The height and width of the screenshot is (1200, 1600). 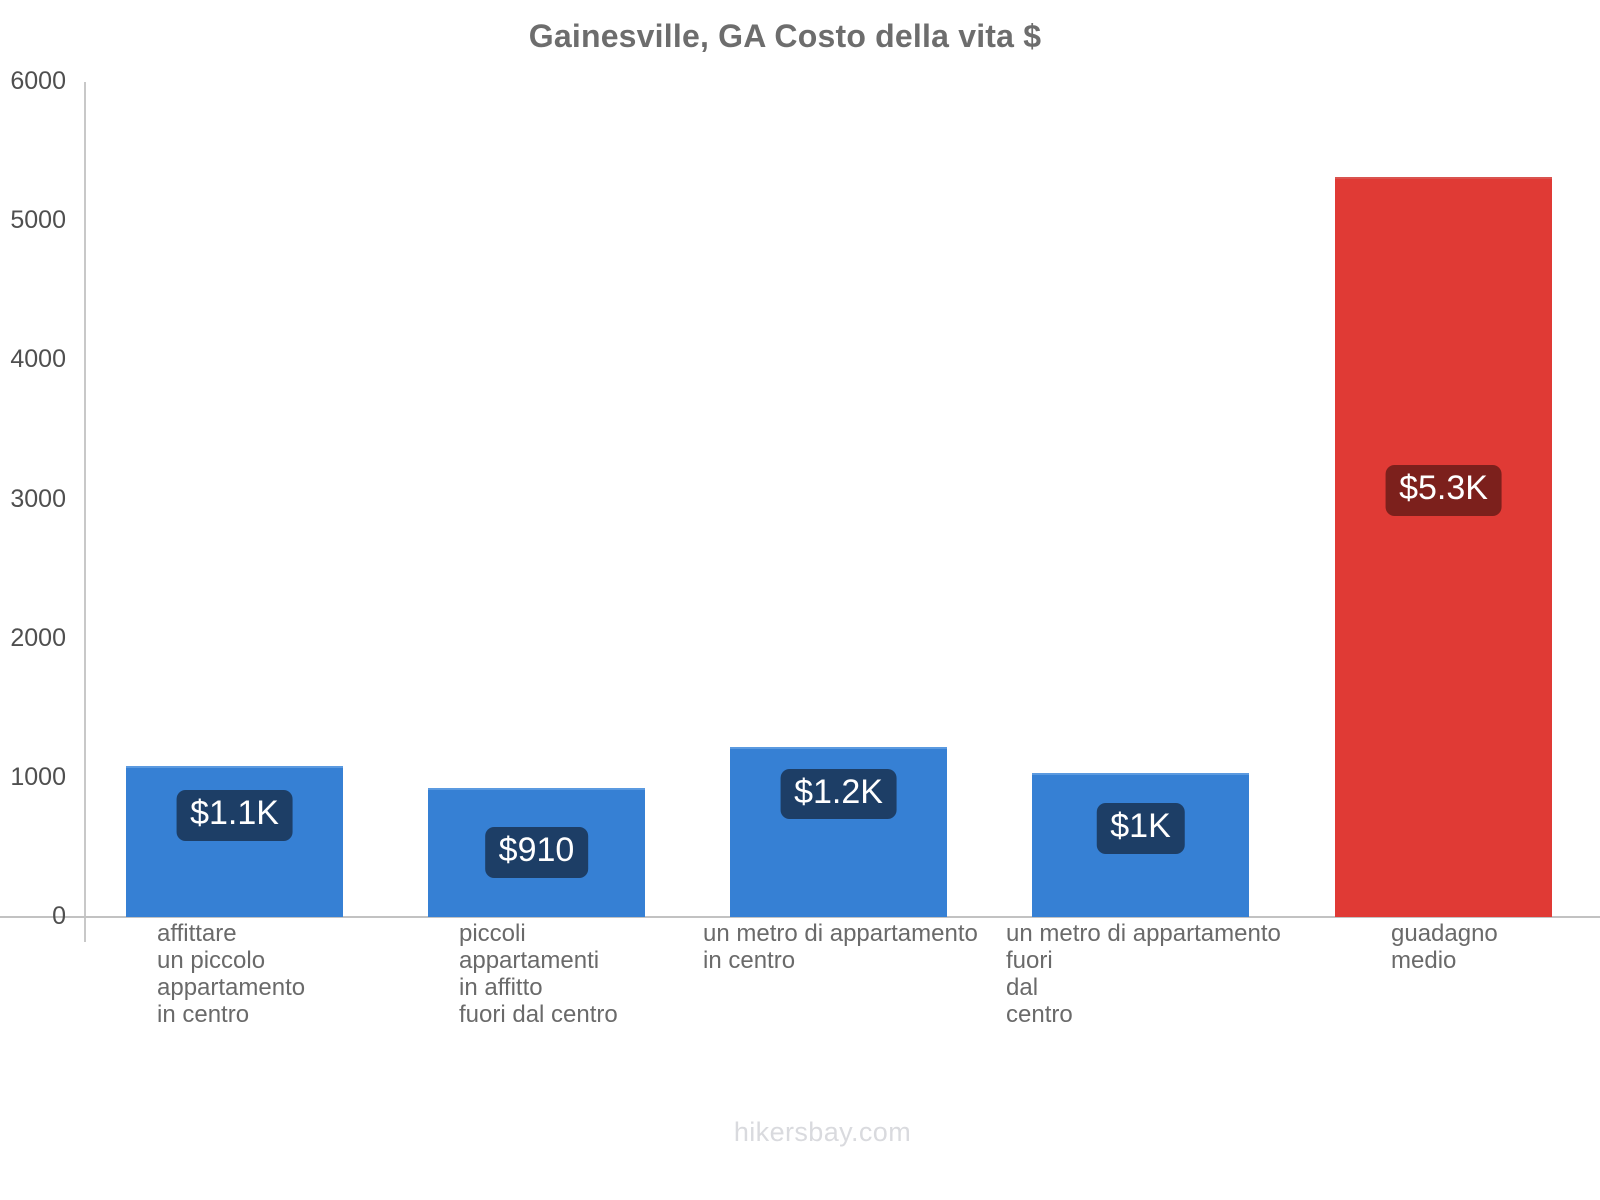 What do you see at coordinates (1444, 947) in the screenshot?
I see `category-label: guadagno medio` at bounding box center [1444, 947].